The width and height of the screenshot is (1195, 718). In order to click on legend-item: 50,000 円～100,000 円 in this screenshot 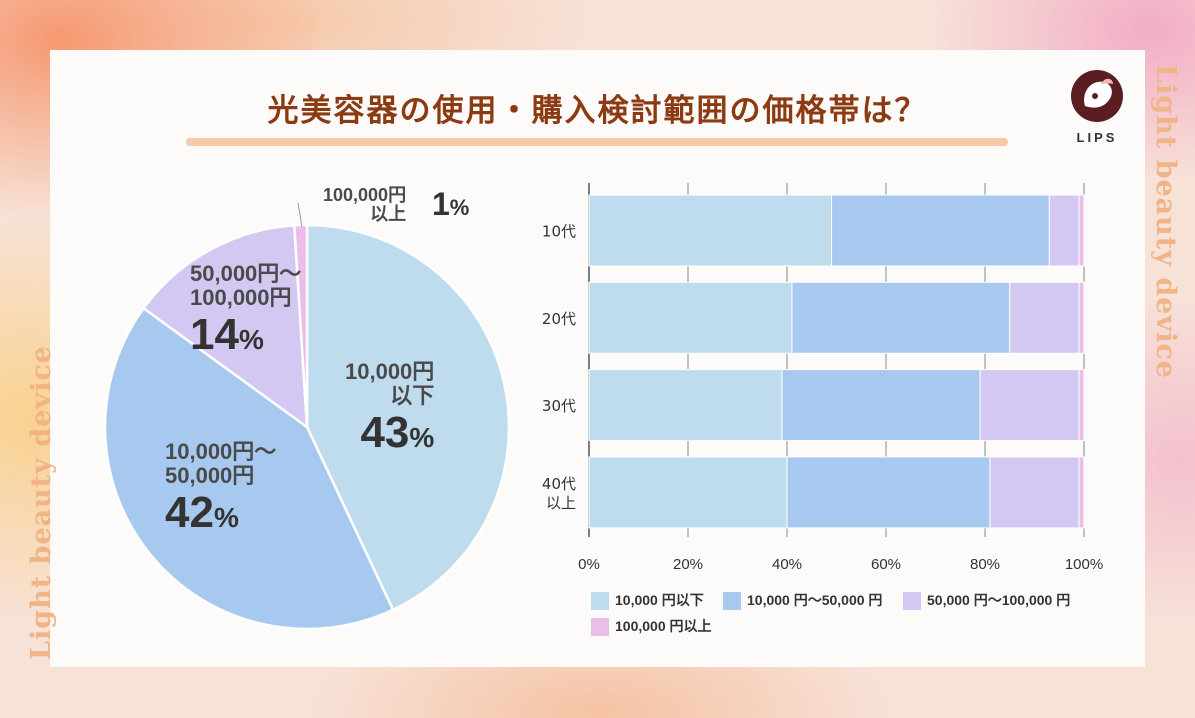, I will do `click(987, 600)`.